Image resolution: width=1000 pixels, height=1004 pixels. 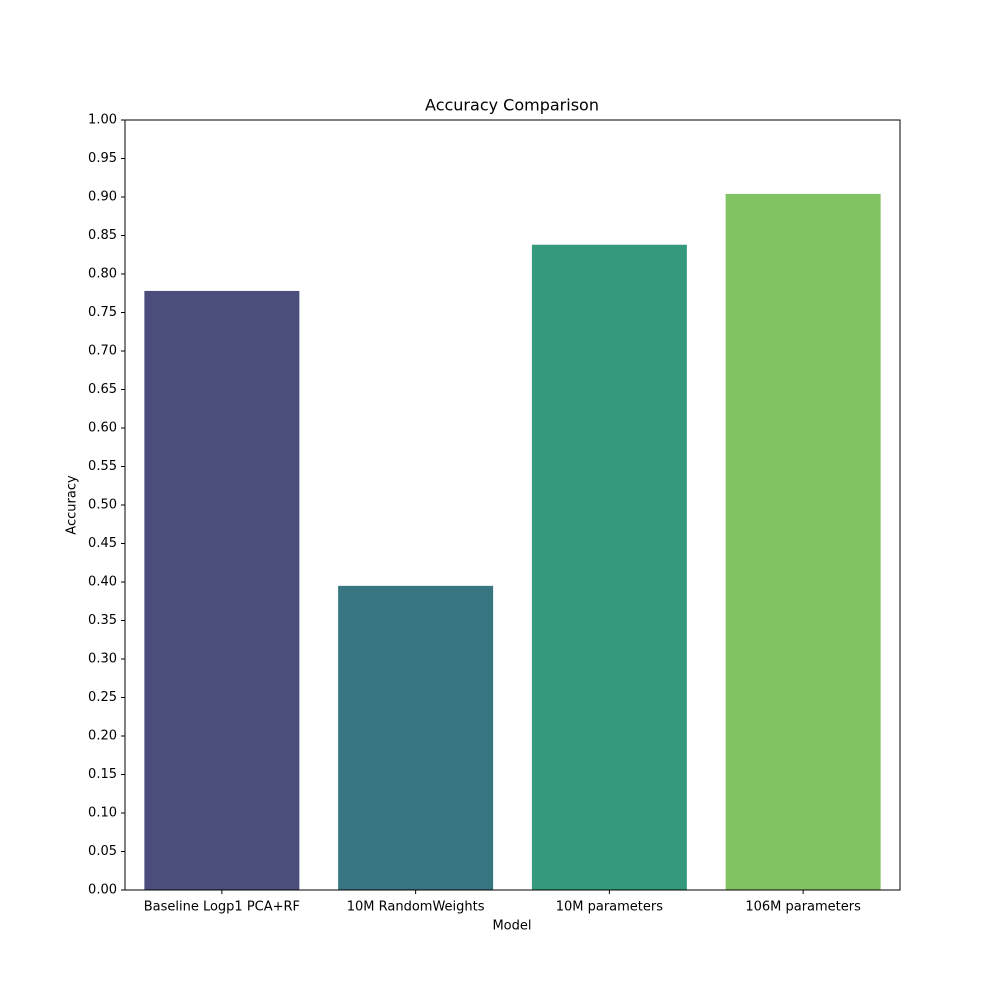 What do you see at coordinates (102, 197) in the screenshot?
I see `y-tick-label: 0.90` at bounding box center [102, 197].